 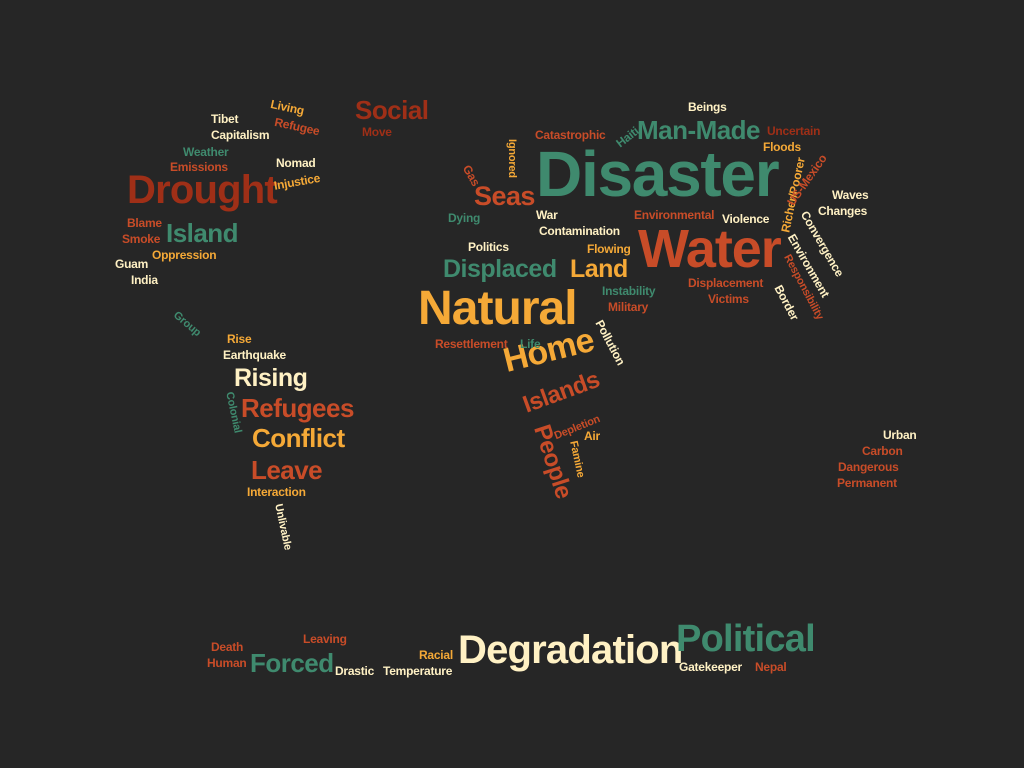 I want to click on word-urban: Urban, so click(x=900, y=435).